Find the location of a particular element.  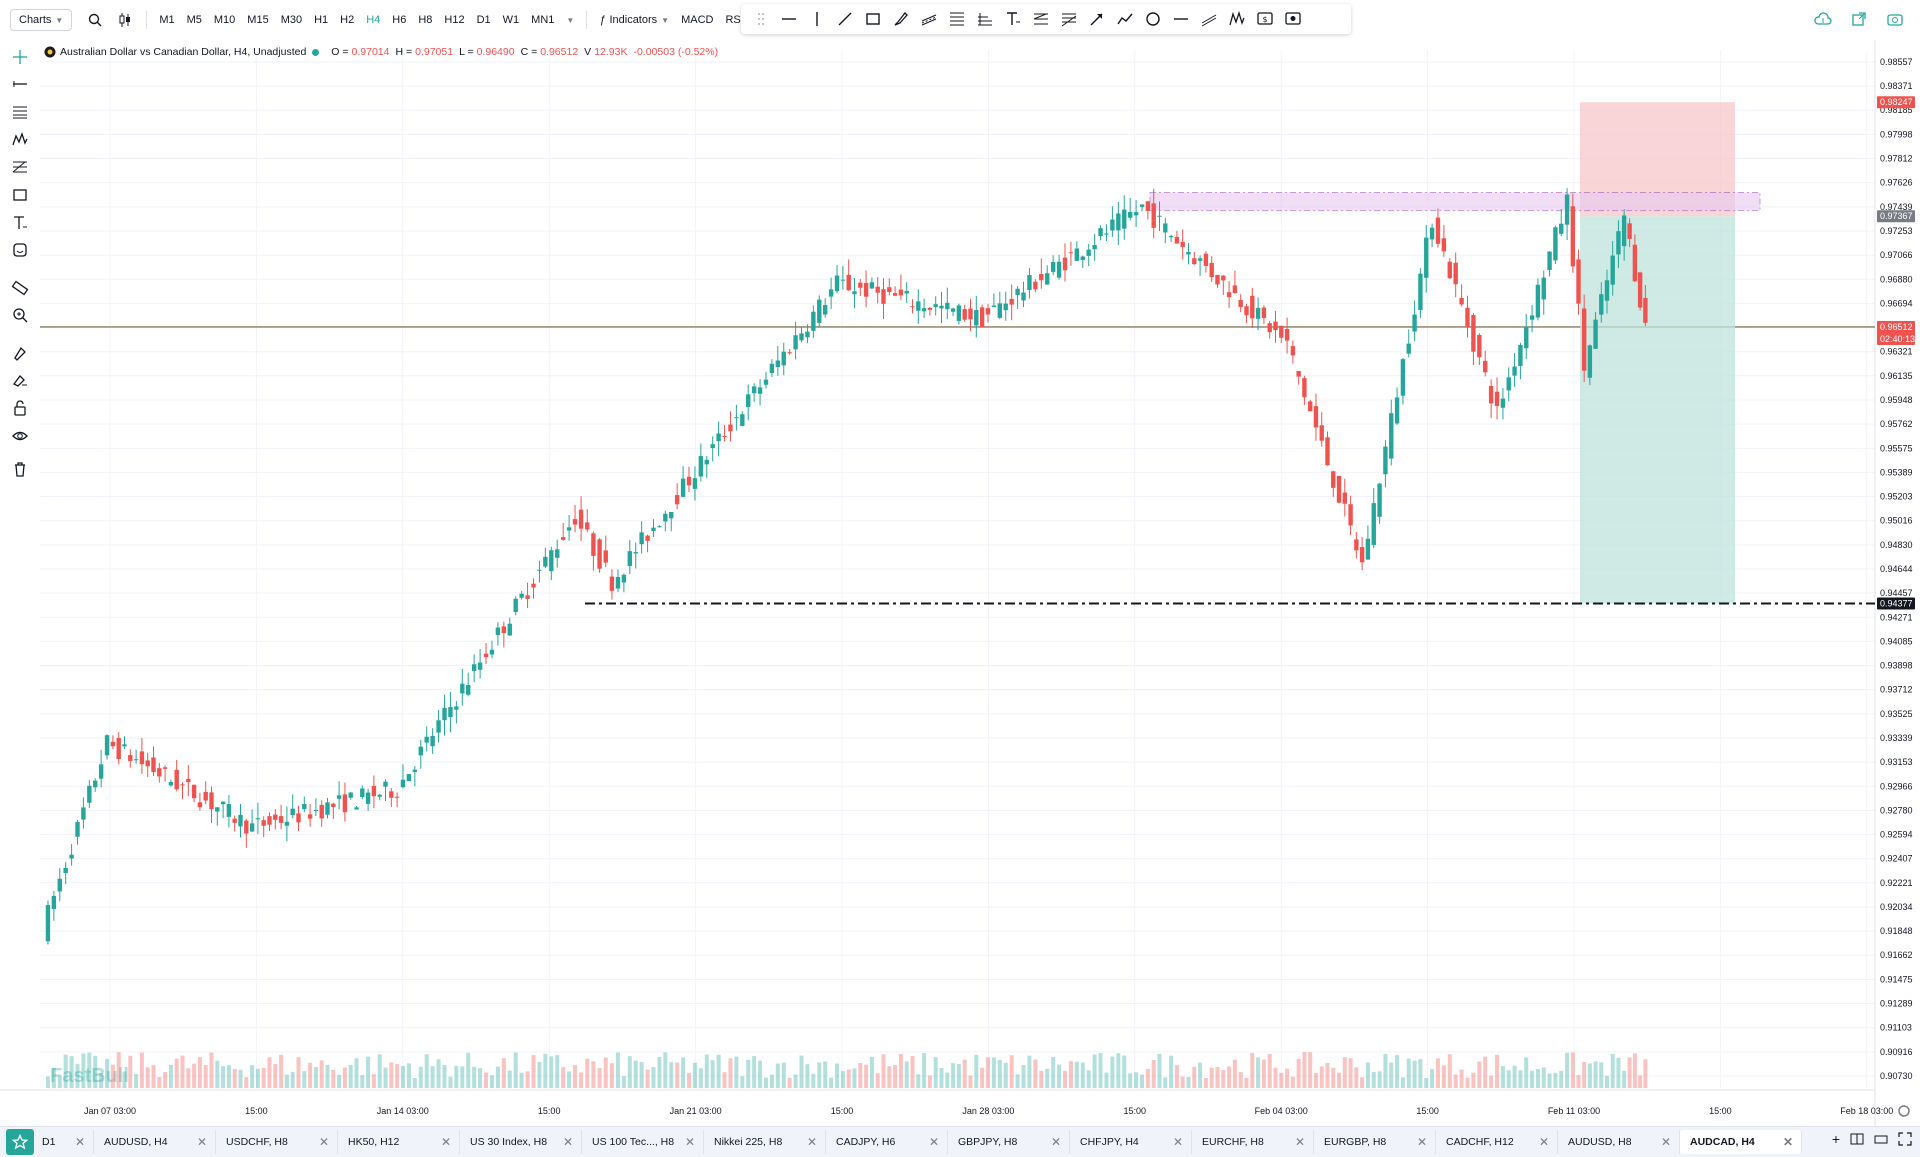

symbol-tab: US 30 Index, H8 ✕ is located at coordinates (521, 1142).